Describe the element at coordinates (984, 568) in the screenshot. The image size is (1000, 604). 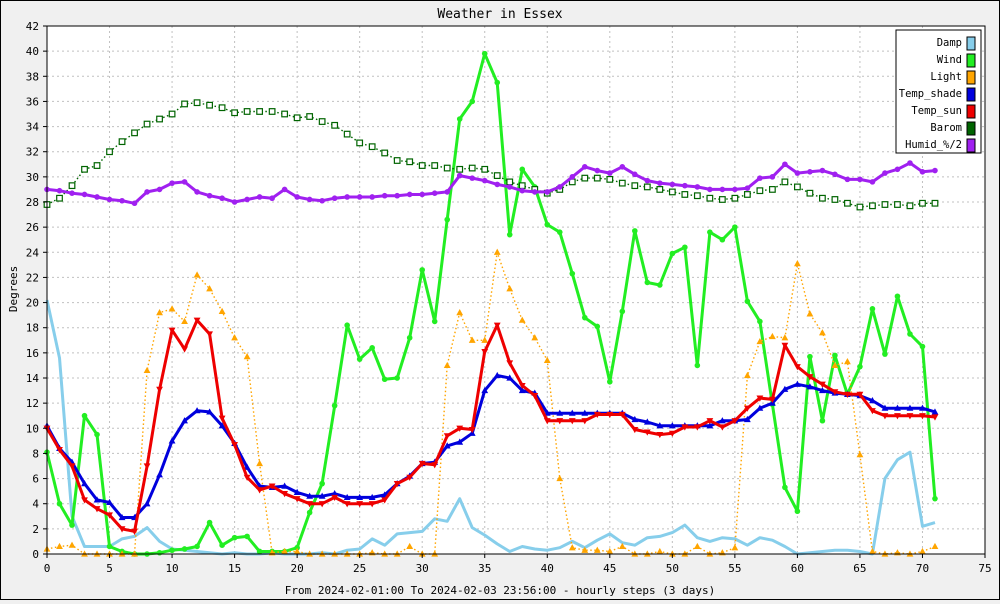
I see `x-tick-label: 75` at that location.